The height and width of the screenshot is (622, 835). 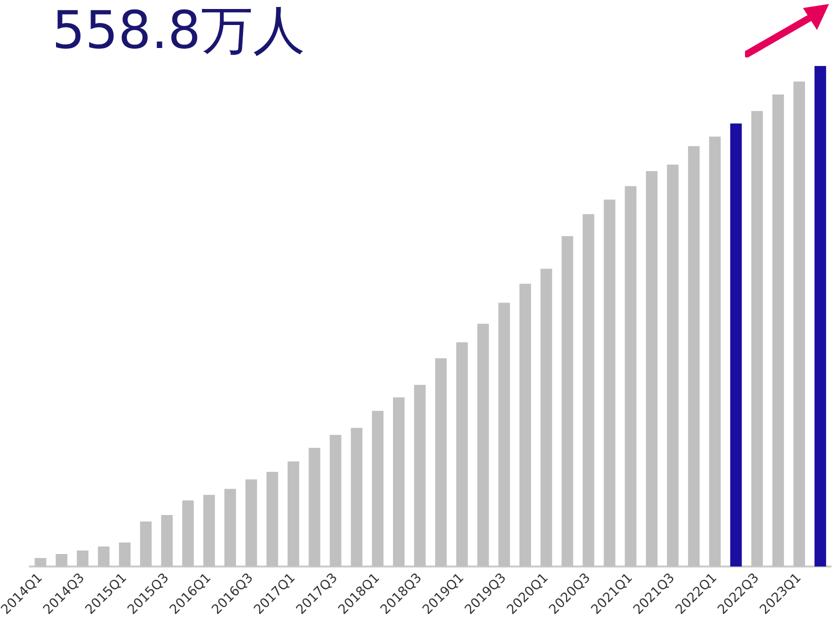 I want to click on chart-title: 558.8万人, so click(x=178, y=31).